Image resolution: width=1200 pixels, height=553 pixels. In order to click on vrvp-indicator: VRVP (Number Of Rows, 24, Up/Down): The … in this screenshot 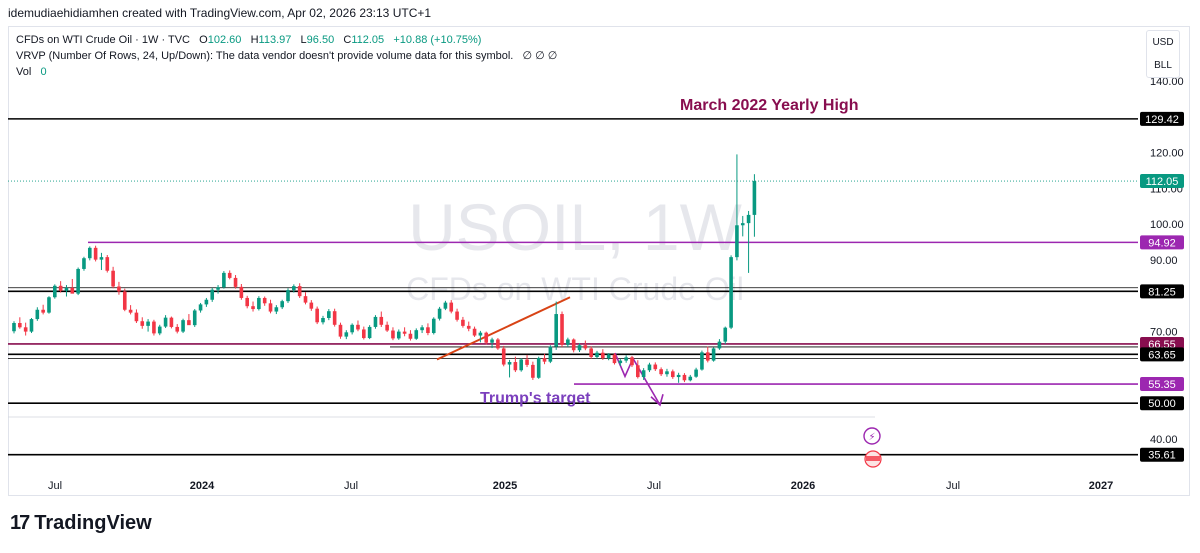, I will do `click(265, 56)`.